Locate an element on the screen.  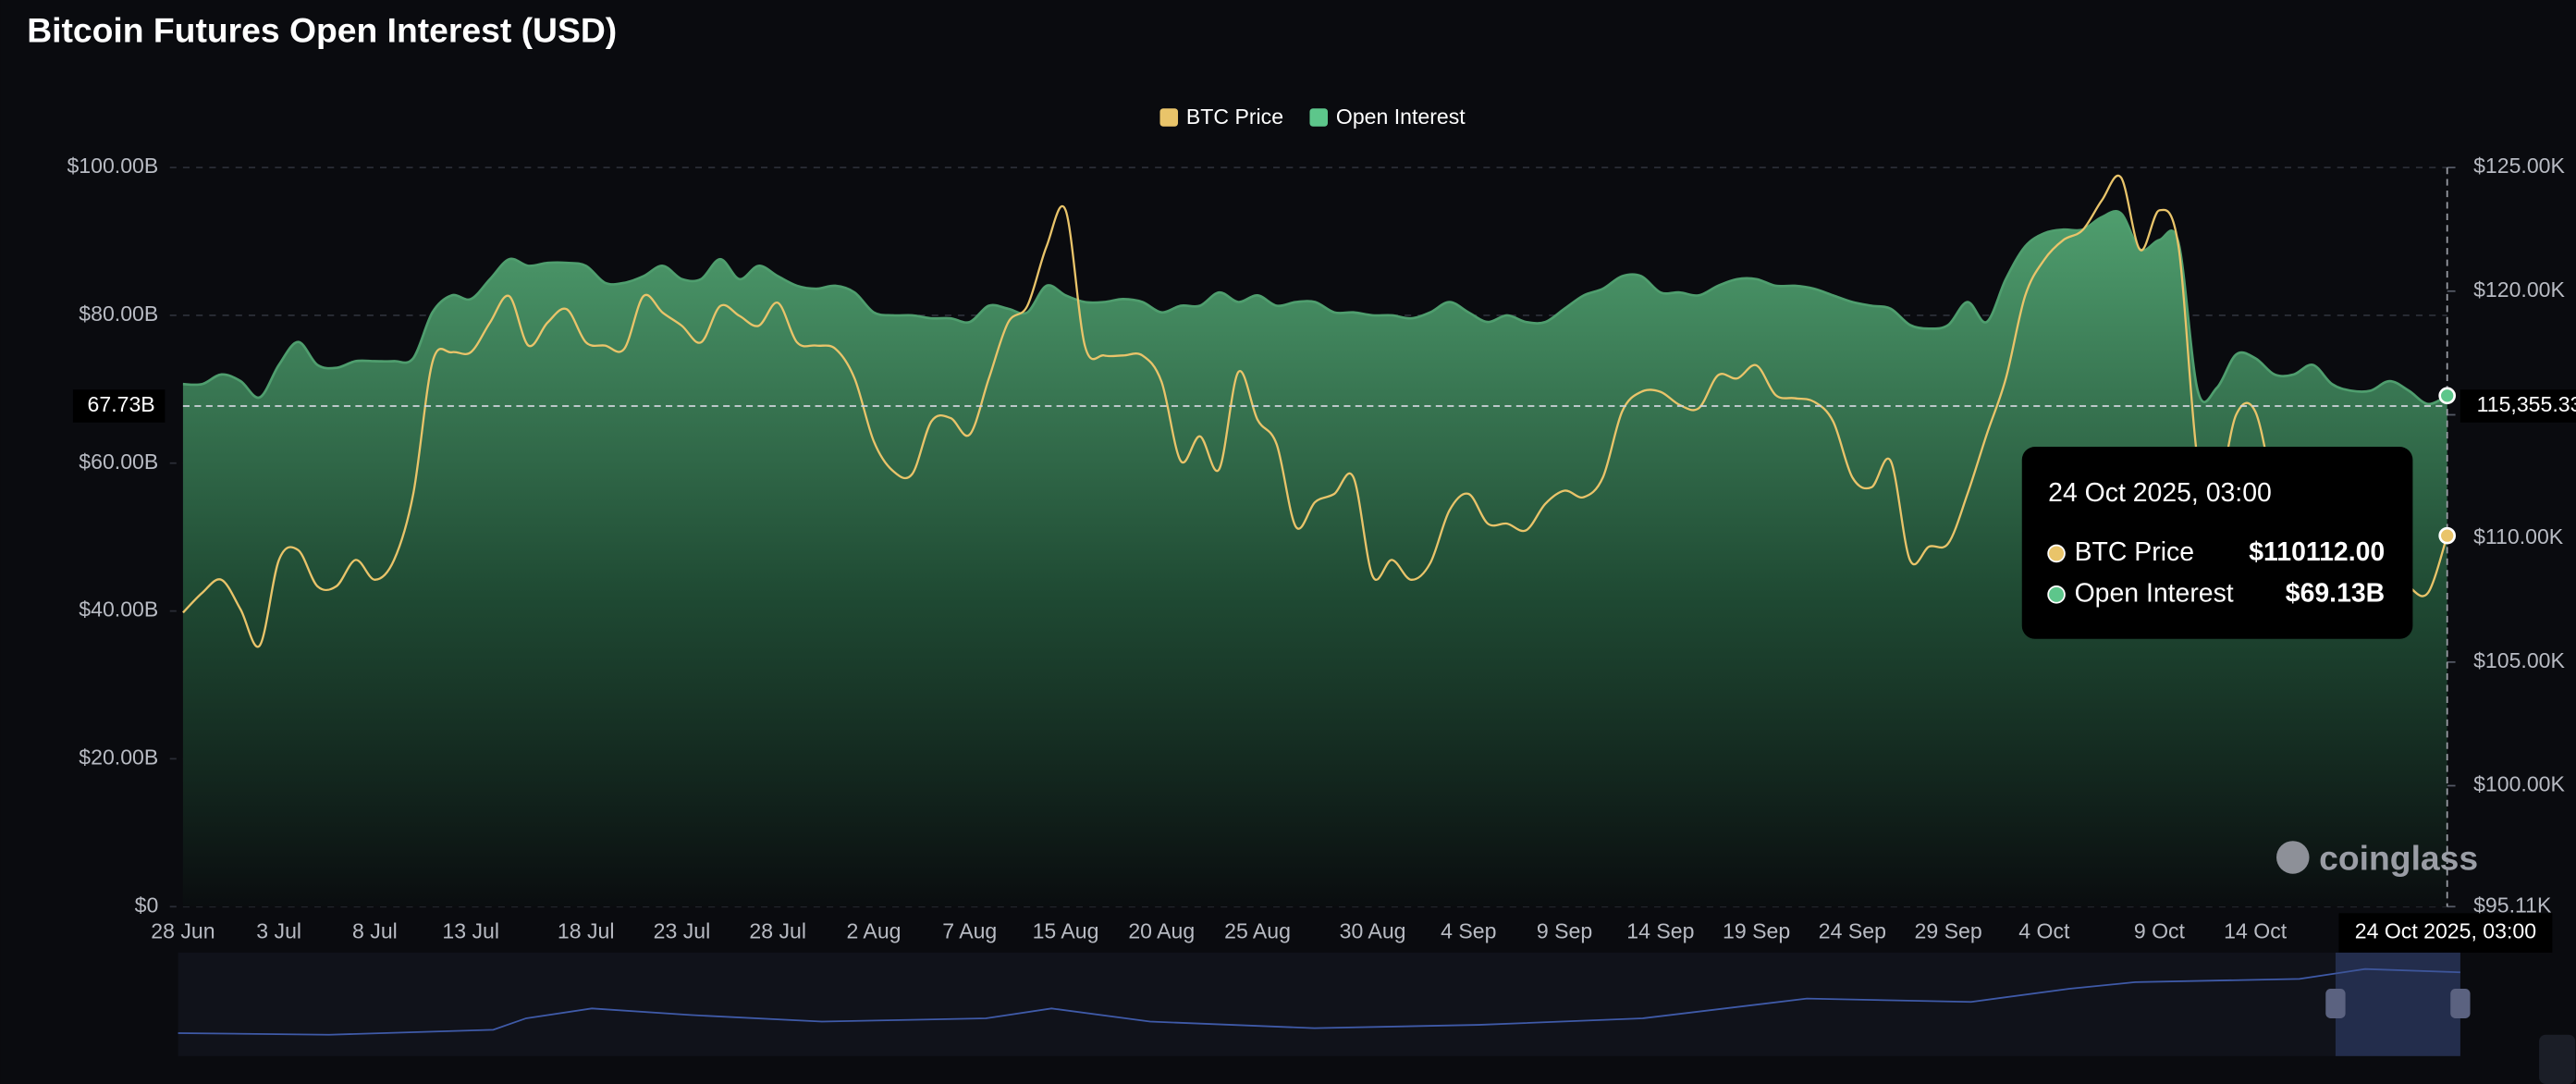
chart-title: Bitcoin Futures Open Interest (USD) is located at coordinates (322, 29).